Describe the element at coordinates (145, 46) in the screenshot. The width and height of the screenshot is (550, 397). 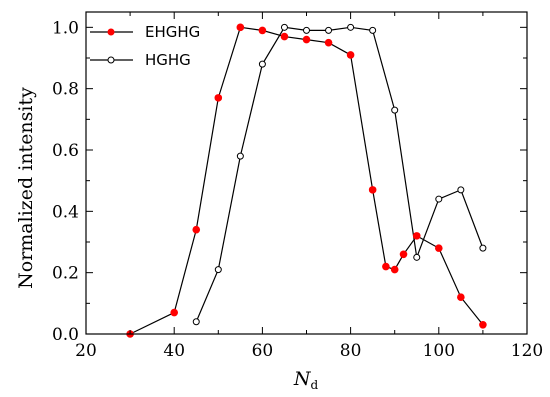
I see `legend: EHGHG HGHG` at that location.